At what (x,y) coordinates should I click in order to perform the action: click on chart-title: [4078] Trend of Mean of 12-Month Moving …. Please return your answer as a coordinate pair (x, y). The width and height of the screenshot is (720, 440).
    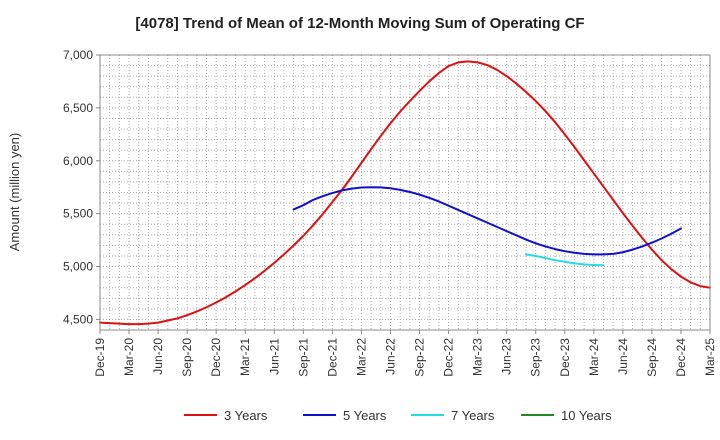
    Looking at the image, I should click on (359, 23).